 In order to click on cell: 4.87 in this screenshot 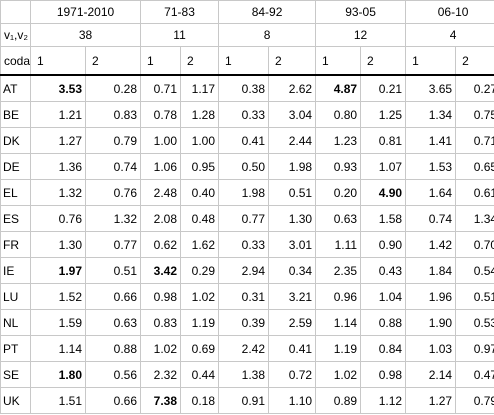, I will do `click(338, 88)`.